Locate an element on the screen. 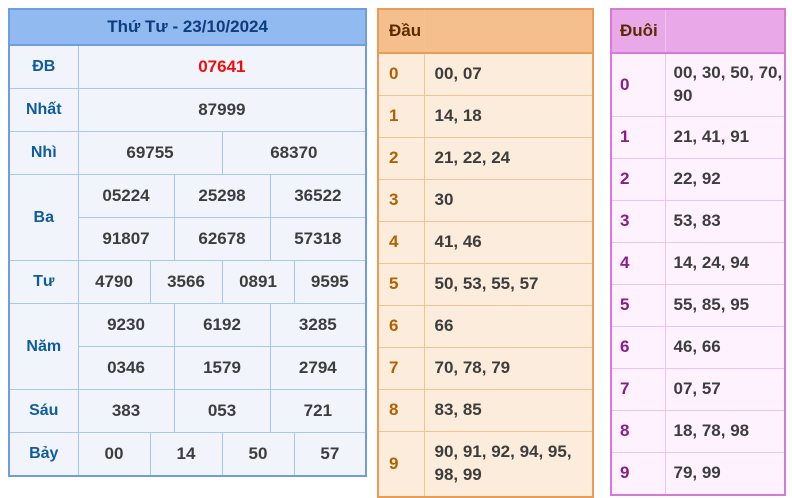 The image size is (792, 498). table-row: 0346 1579 2794 is located at coordinates (188, 368).